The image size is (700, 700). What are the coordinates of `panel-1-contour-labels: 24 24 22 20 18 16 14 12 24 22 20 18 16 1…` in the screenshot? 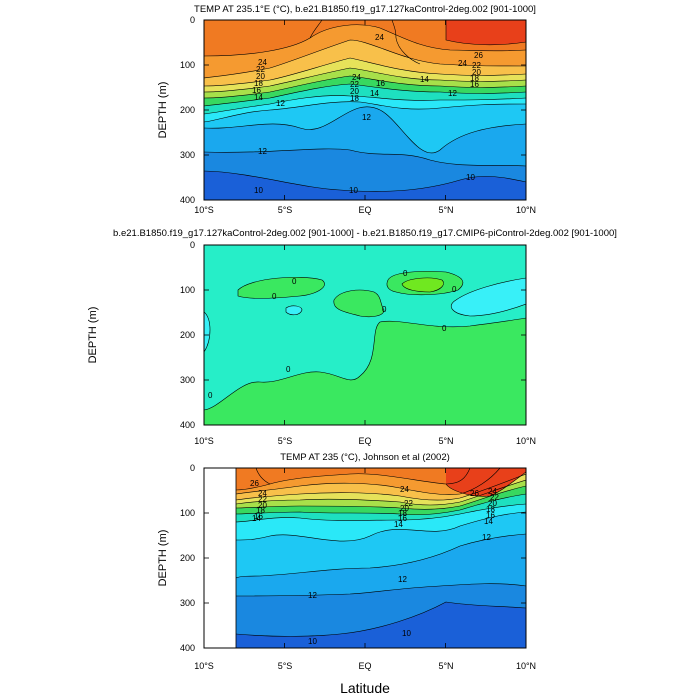 It's located at (367, 114).